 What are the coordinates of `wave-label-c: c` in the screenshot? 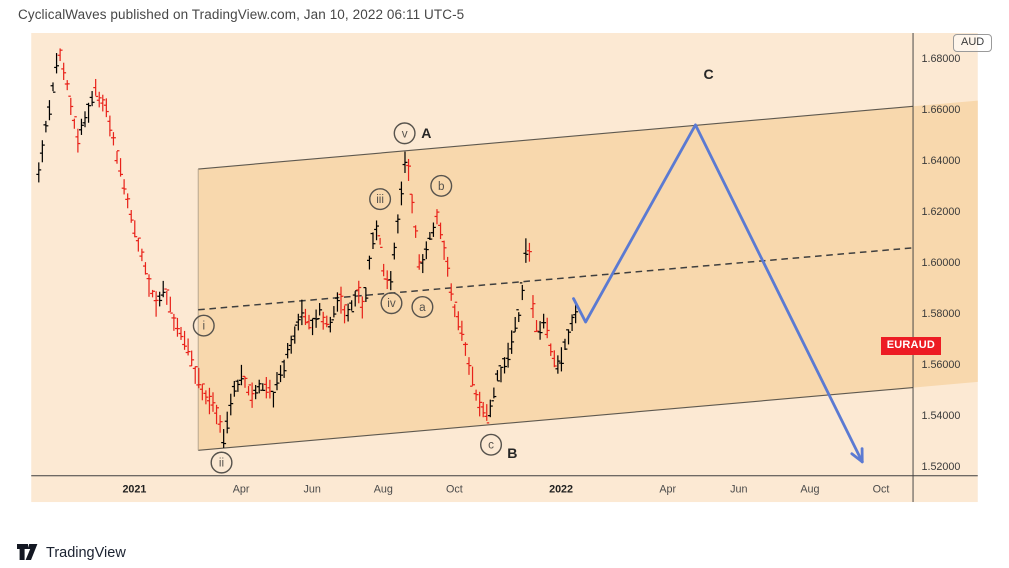 It's located at (491, 445).